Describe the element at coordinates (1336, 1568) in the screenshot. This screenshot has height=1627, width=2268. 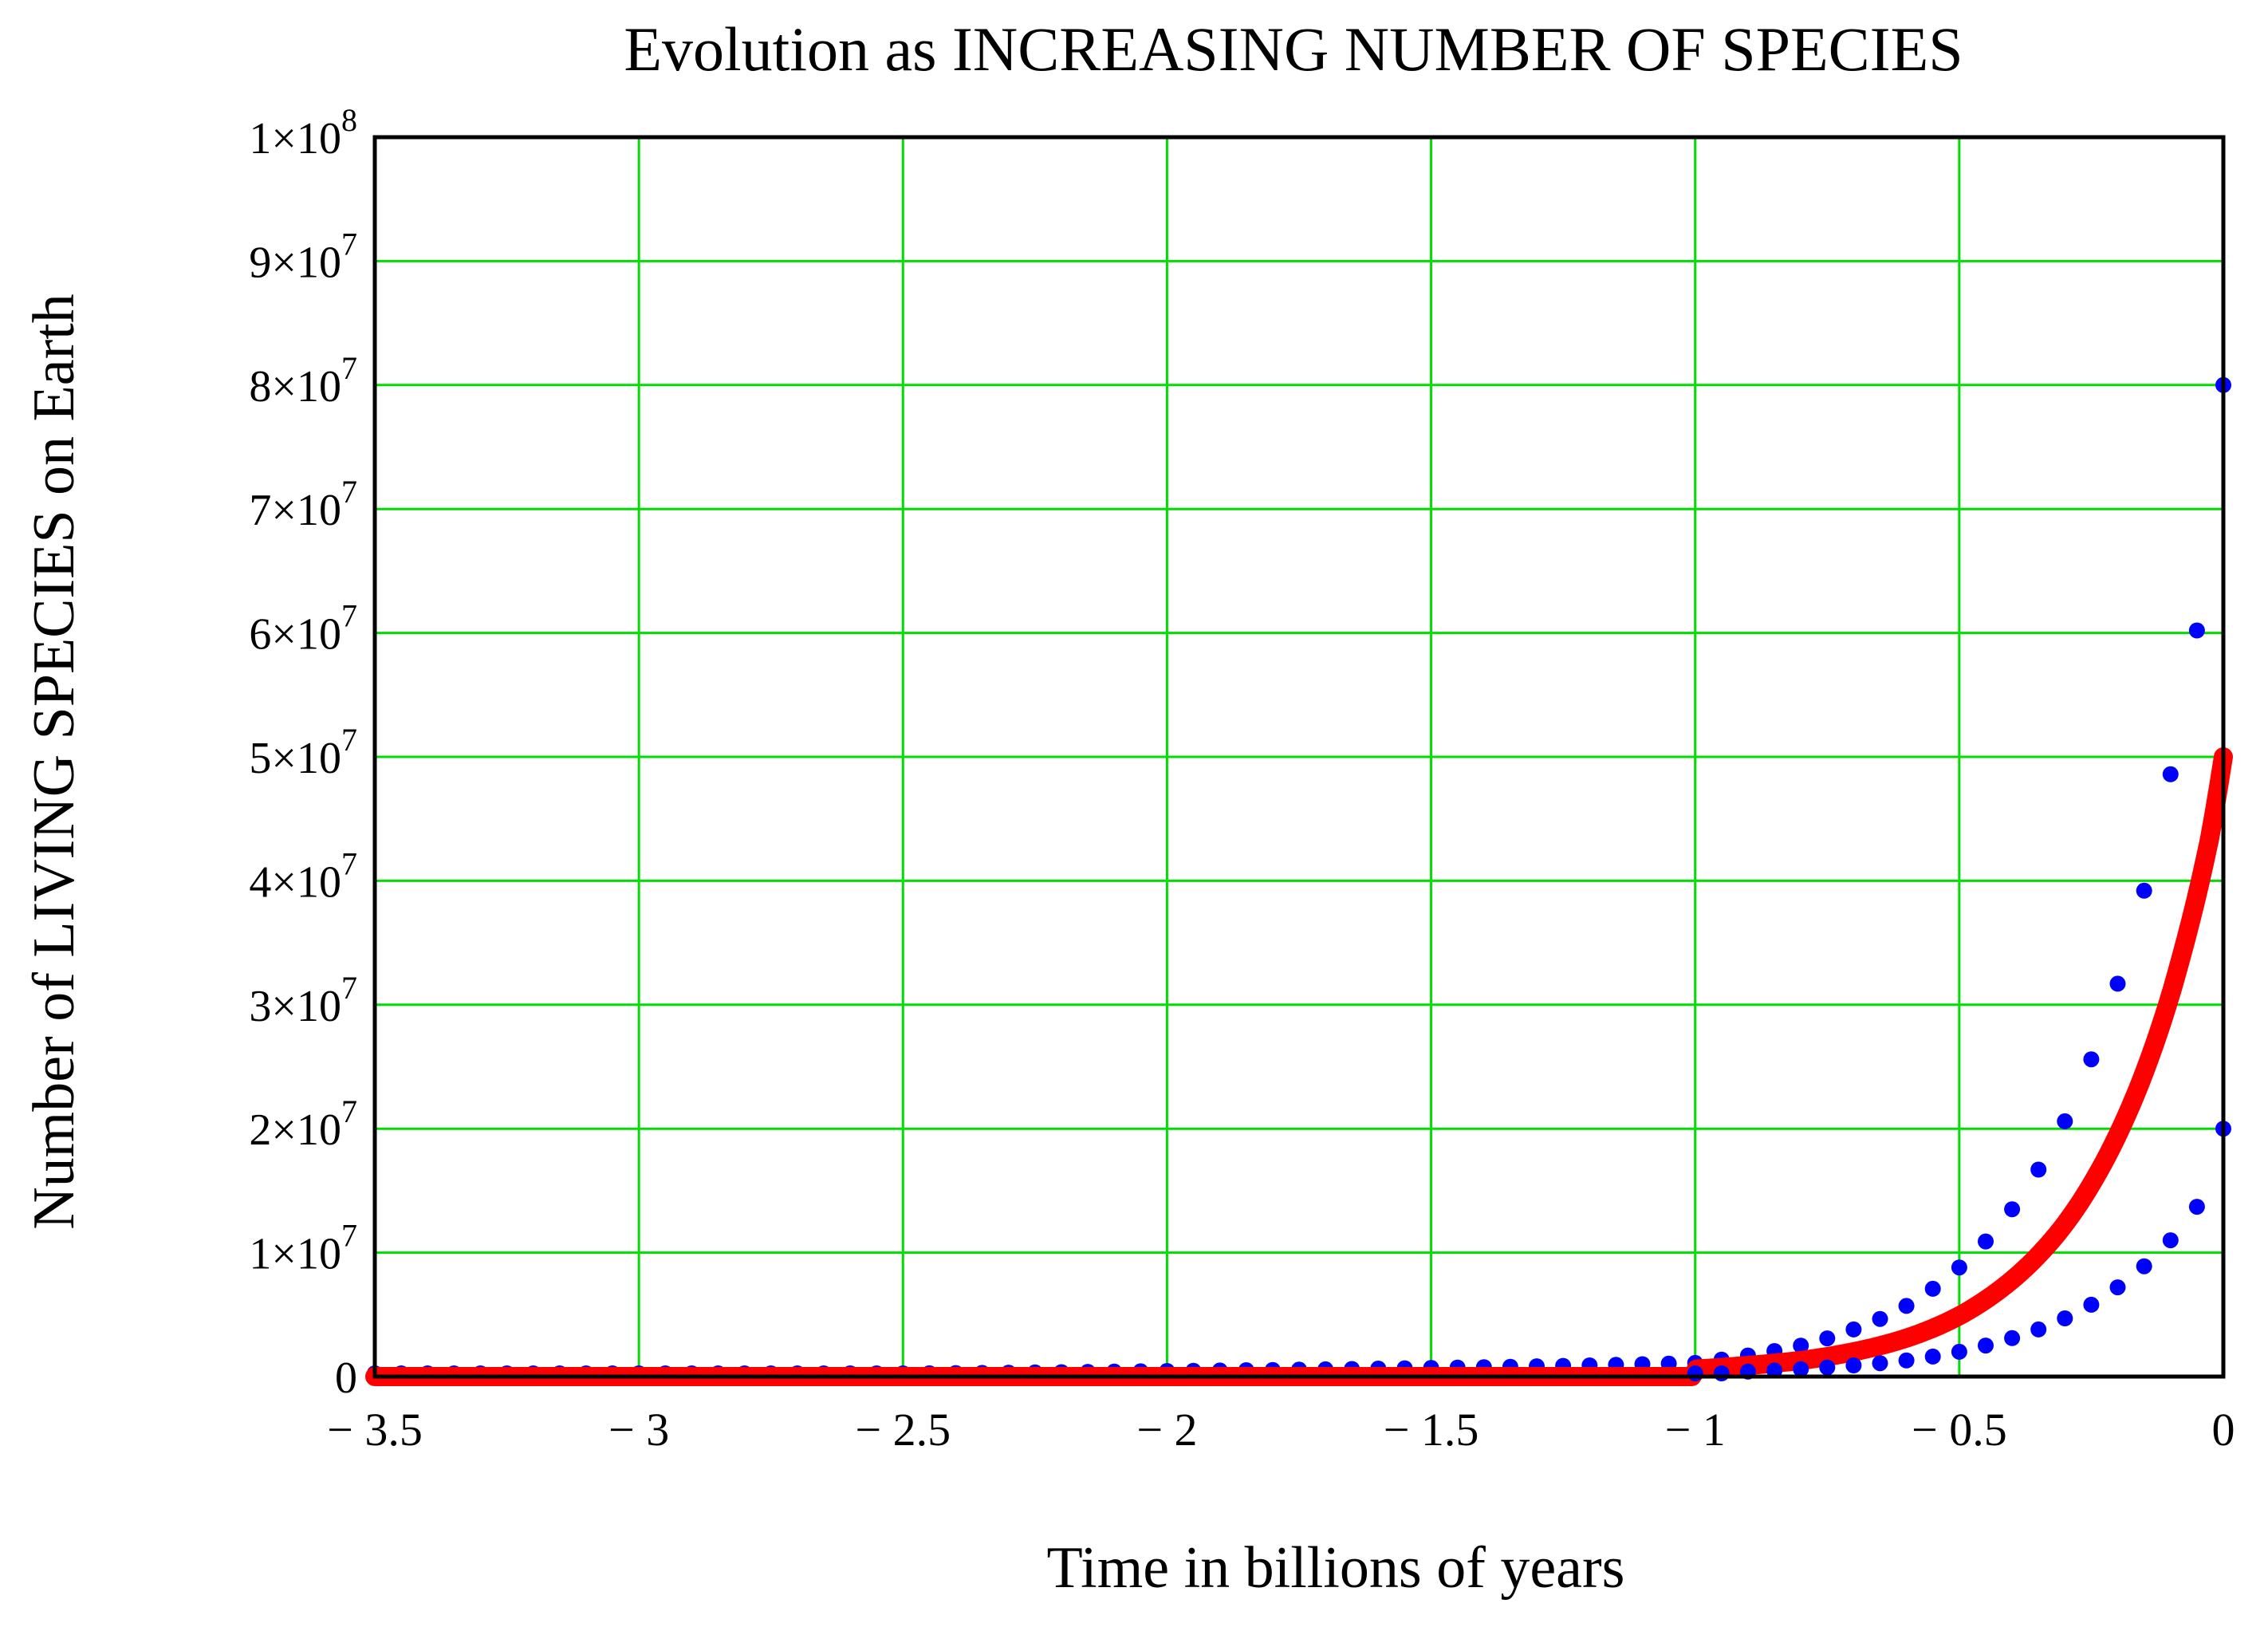
I see `x-axis-label: Time in billions of years` at that location.